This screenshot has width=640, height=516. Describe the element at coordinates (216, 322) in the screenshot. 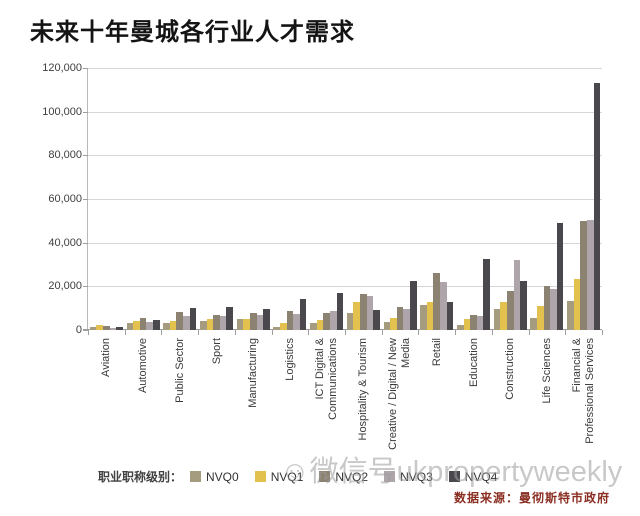

I see `bar-nvq2-sport` at that location.